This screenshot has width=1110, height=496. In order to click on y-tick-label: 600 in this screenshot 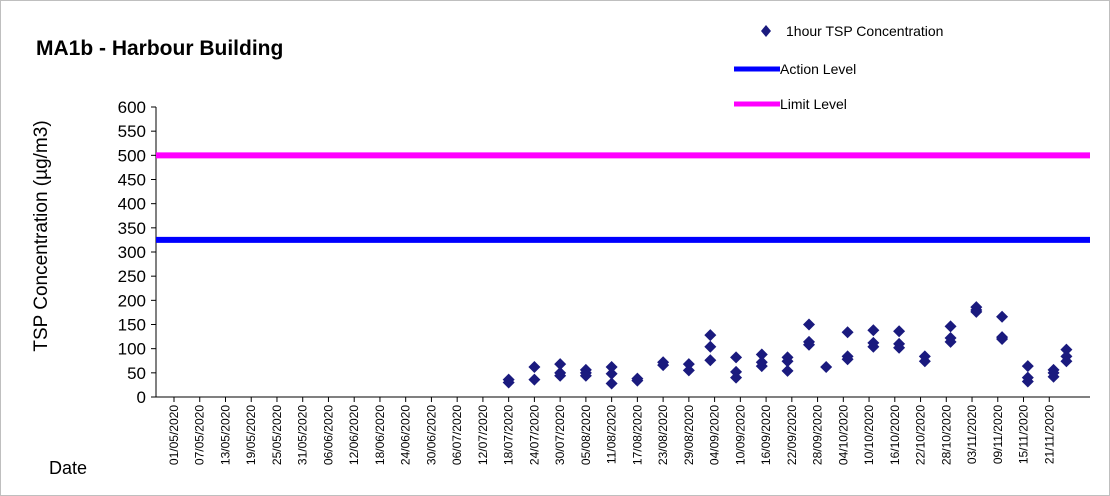, I will do `click(132, 107)`.